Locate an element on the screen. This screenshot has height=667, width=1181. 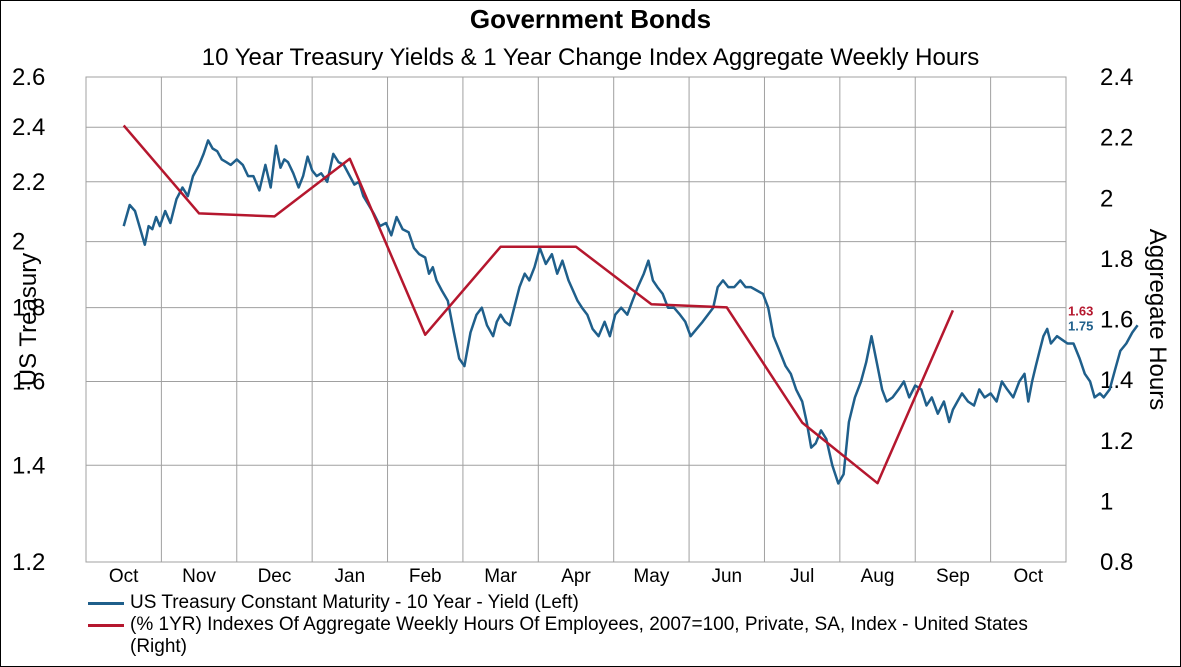
right-axis-tick-label: 1.2 is located at coordinates (1116, 441).